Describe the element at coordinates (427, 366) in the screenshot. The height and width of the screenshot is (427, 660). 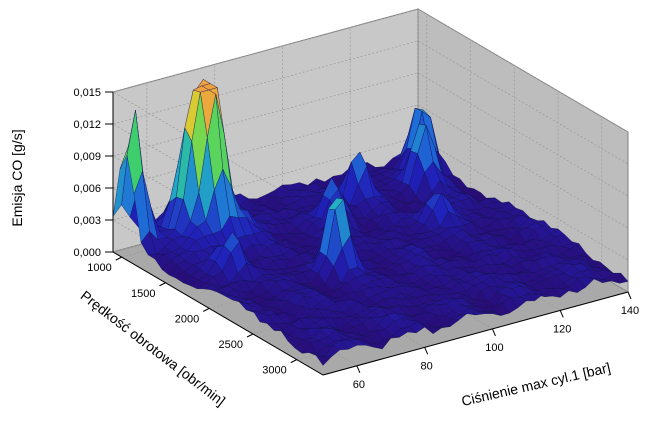
I see `x-tick-label: 80` at that location.